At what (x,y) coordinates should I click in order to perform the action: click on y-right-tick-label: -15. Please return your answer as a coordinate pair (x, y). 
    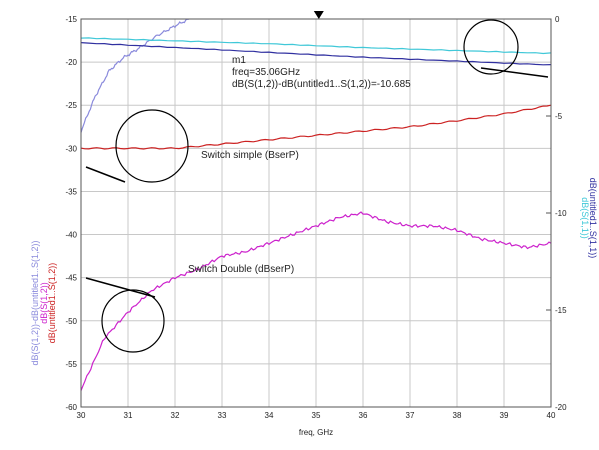
    Looking at the image, I should click on (561, 310).